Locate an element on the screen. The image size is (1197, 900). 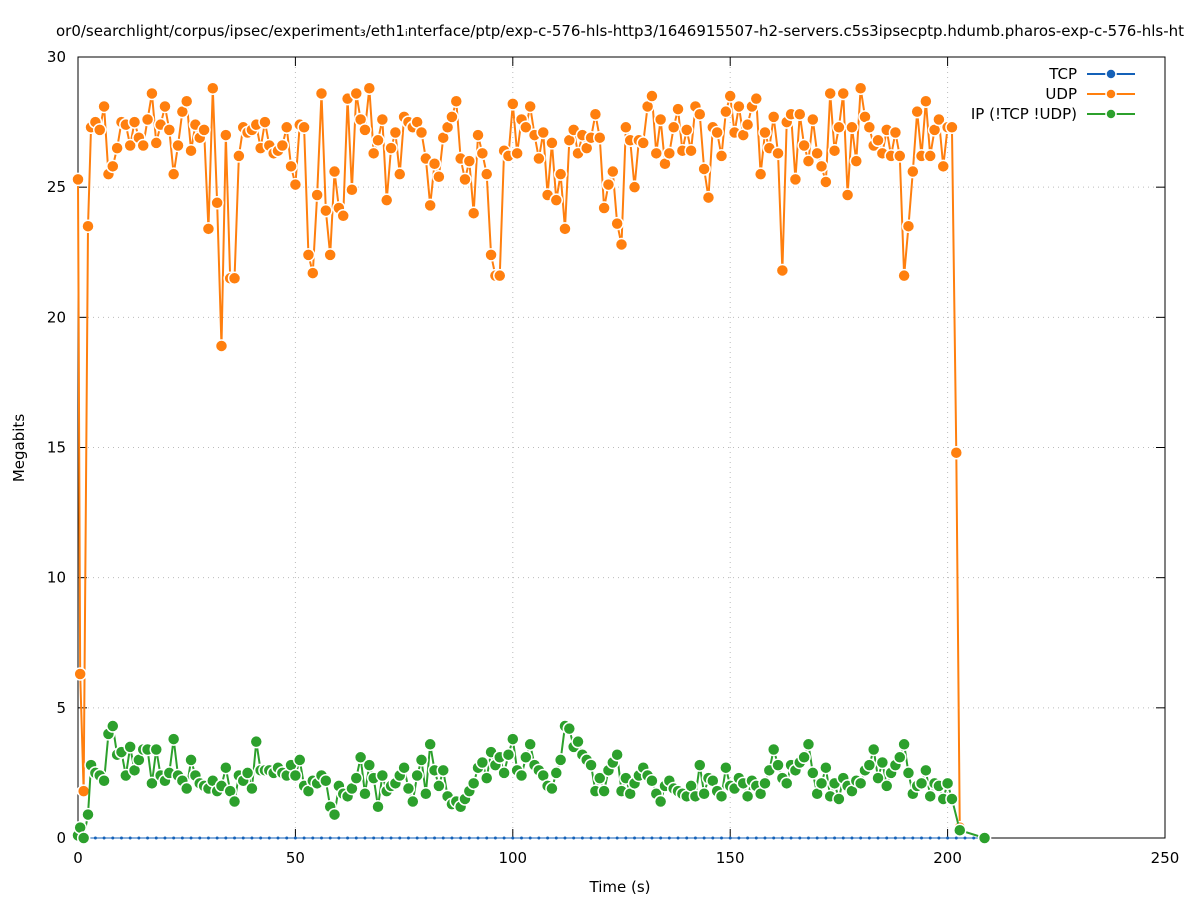
y-tick-label: 25 is located at coordinates (56, 187).